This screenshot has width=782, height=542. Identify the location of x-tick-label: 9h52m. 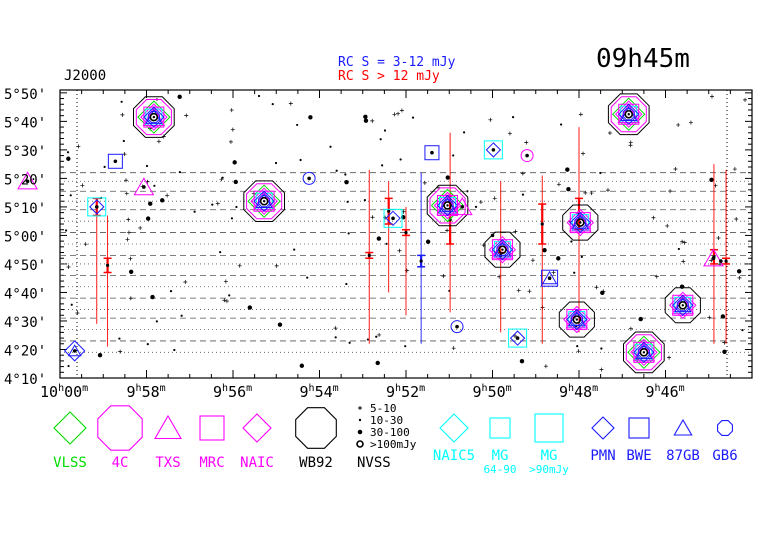
(405, 392).